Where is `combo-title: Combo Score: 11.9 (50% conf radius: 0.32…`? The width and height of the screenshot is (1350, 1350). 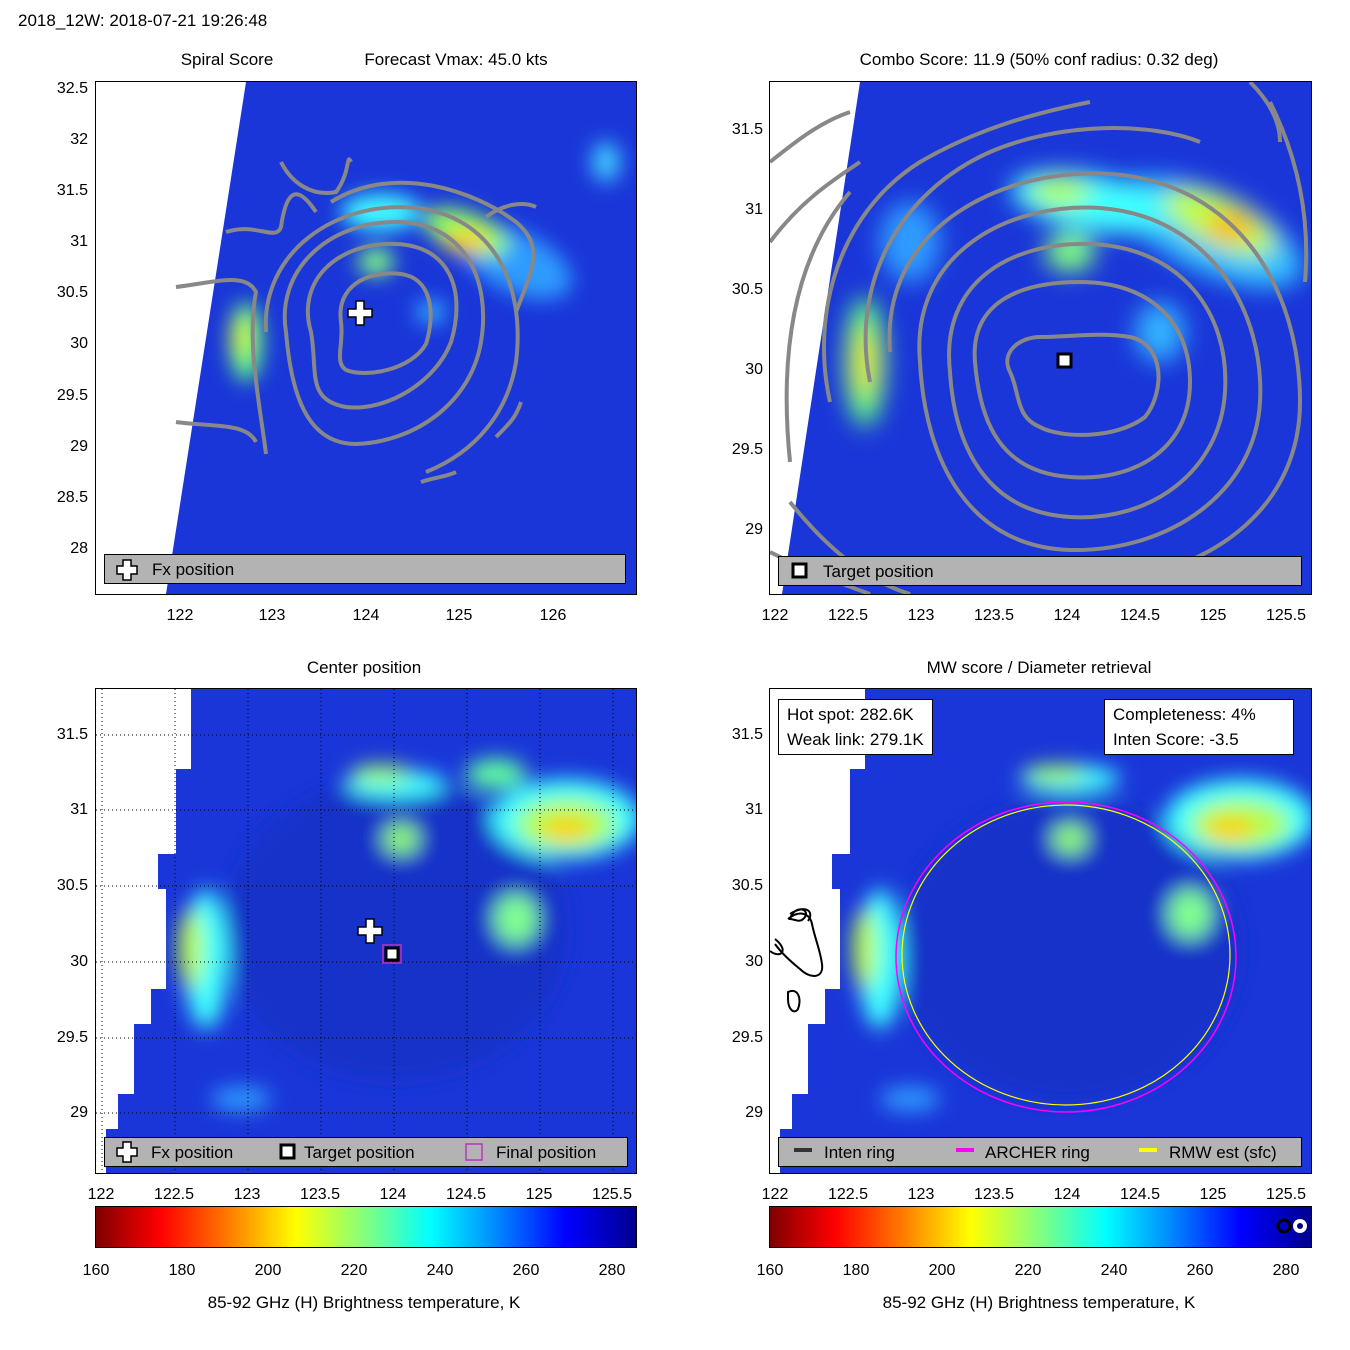 combo-title: Combo Score: 11.9 (50% conf radius: 0.32… is located at coordinates (1039, 59).